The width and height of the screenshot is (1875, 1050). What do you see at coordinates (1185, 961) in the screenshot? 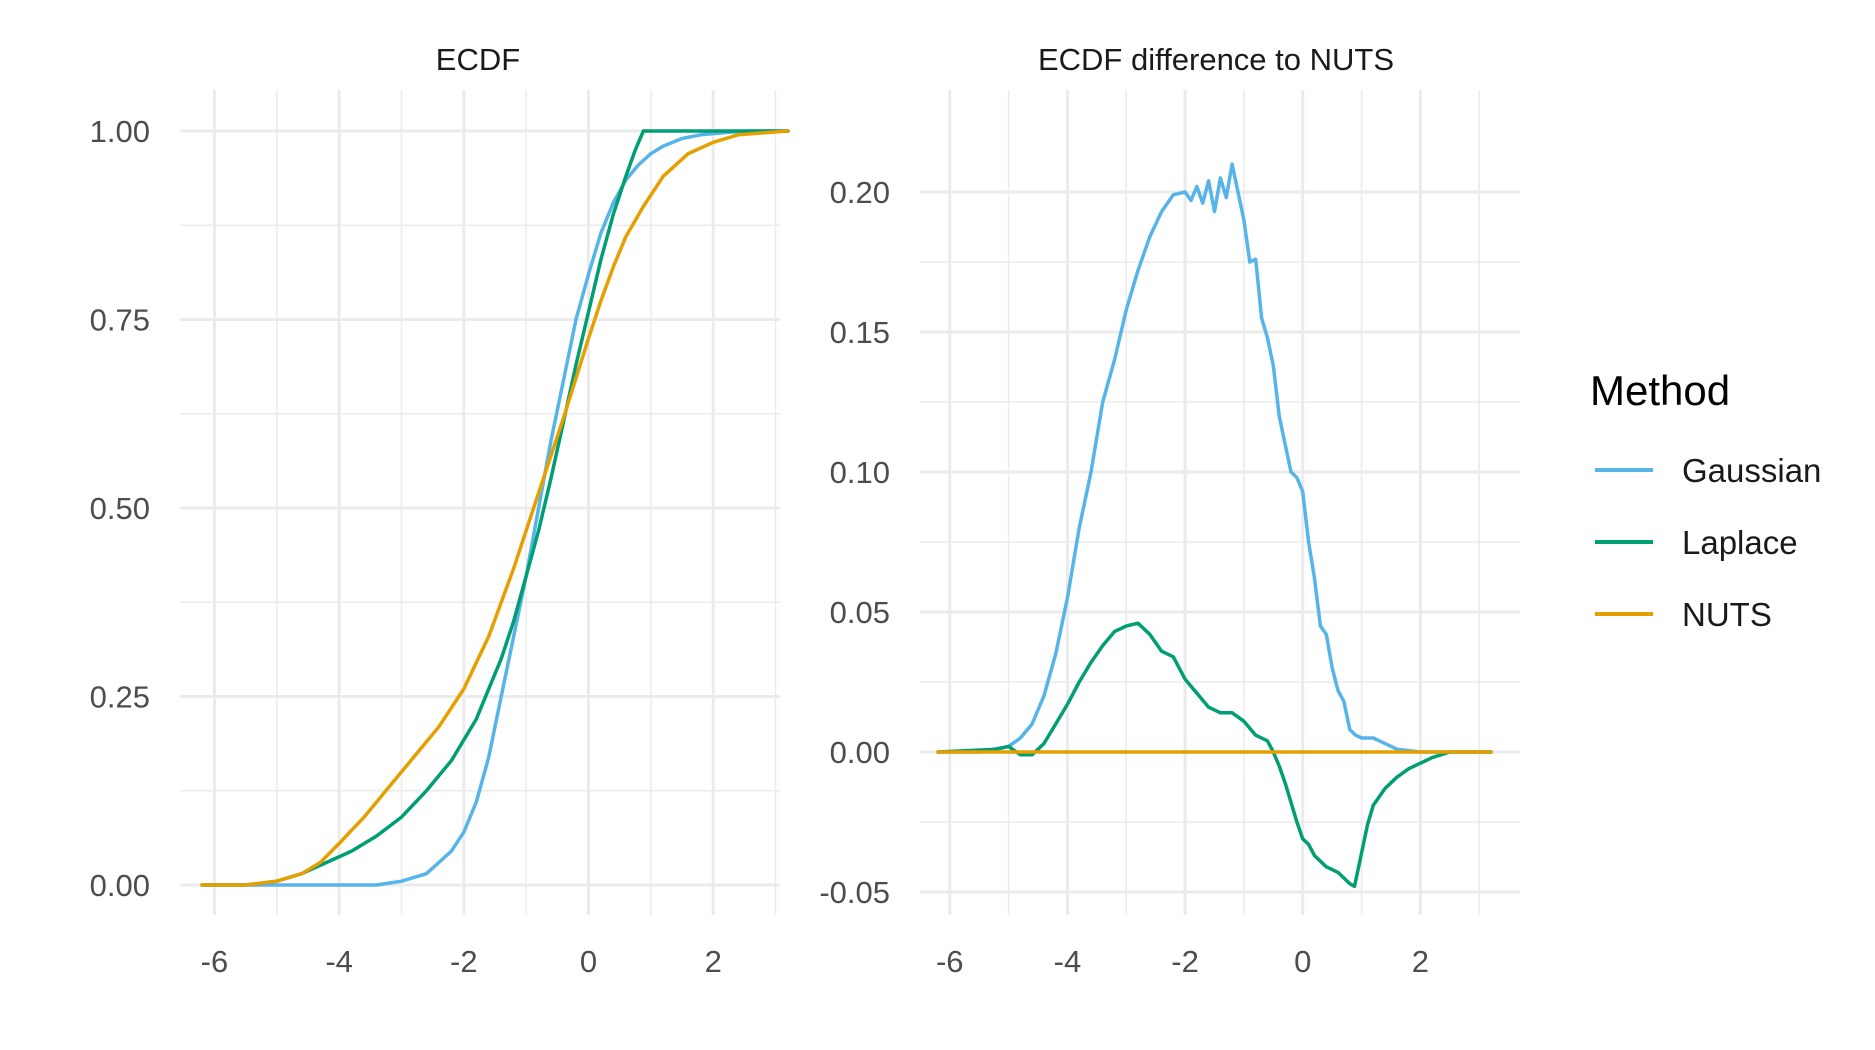
I see `difference-x-tick-label: -2` at bounding box center [1185, 961].